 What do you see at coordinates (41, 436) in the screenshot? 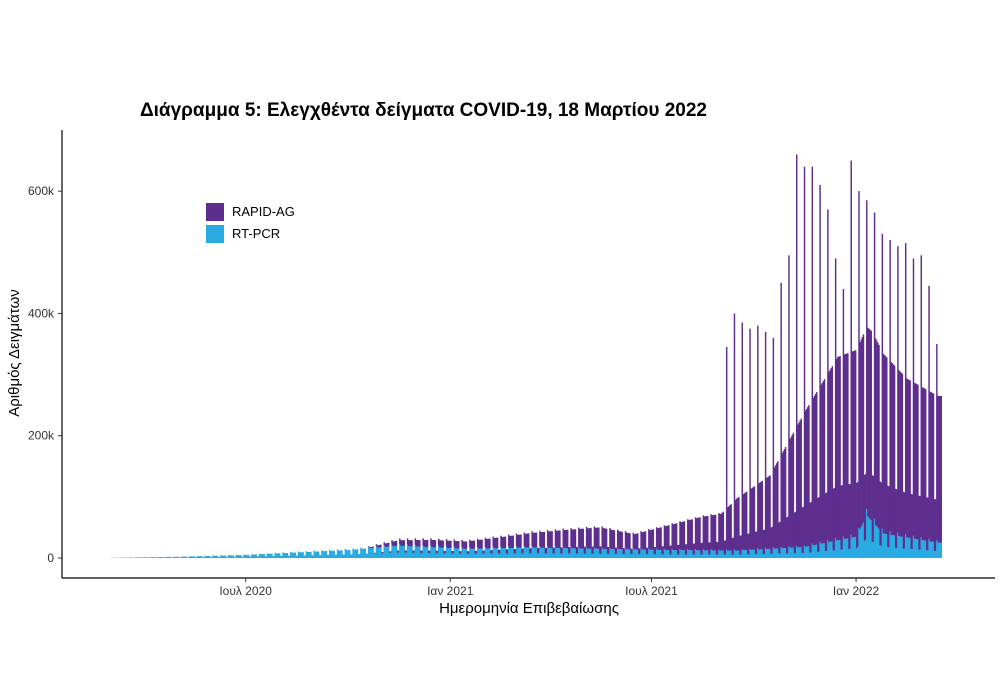
I see `y-tick-label: 200k` at bounding box center [41, 436].